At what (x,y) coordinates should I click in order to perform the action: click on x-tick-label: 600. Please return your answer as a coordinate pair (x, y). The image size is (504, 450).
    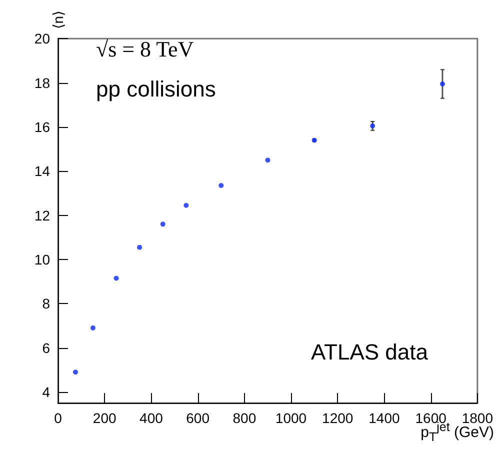
    Looking at the image, I should click on (198, 418).